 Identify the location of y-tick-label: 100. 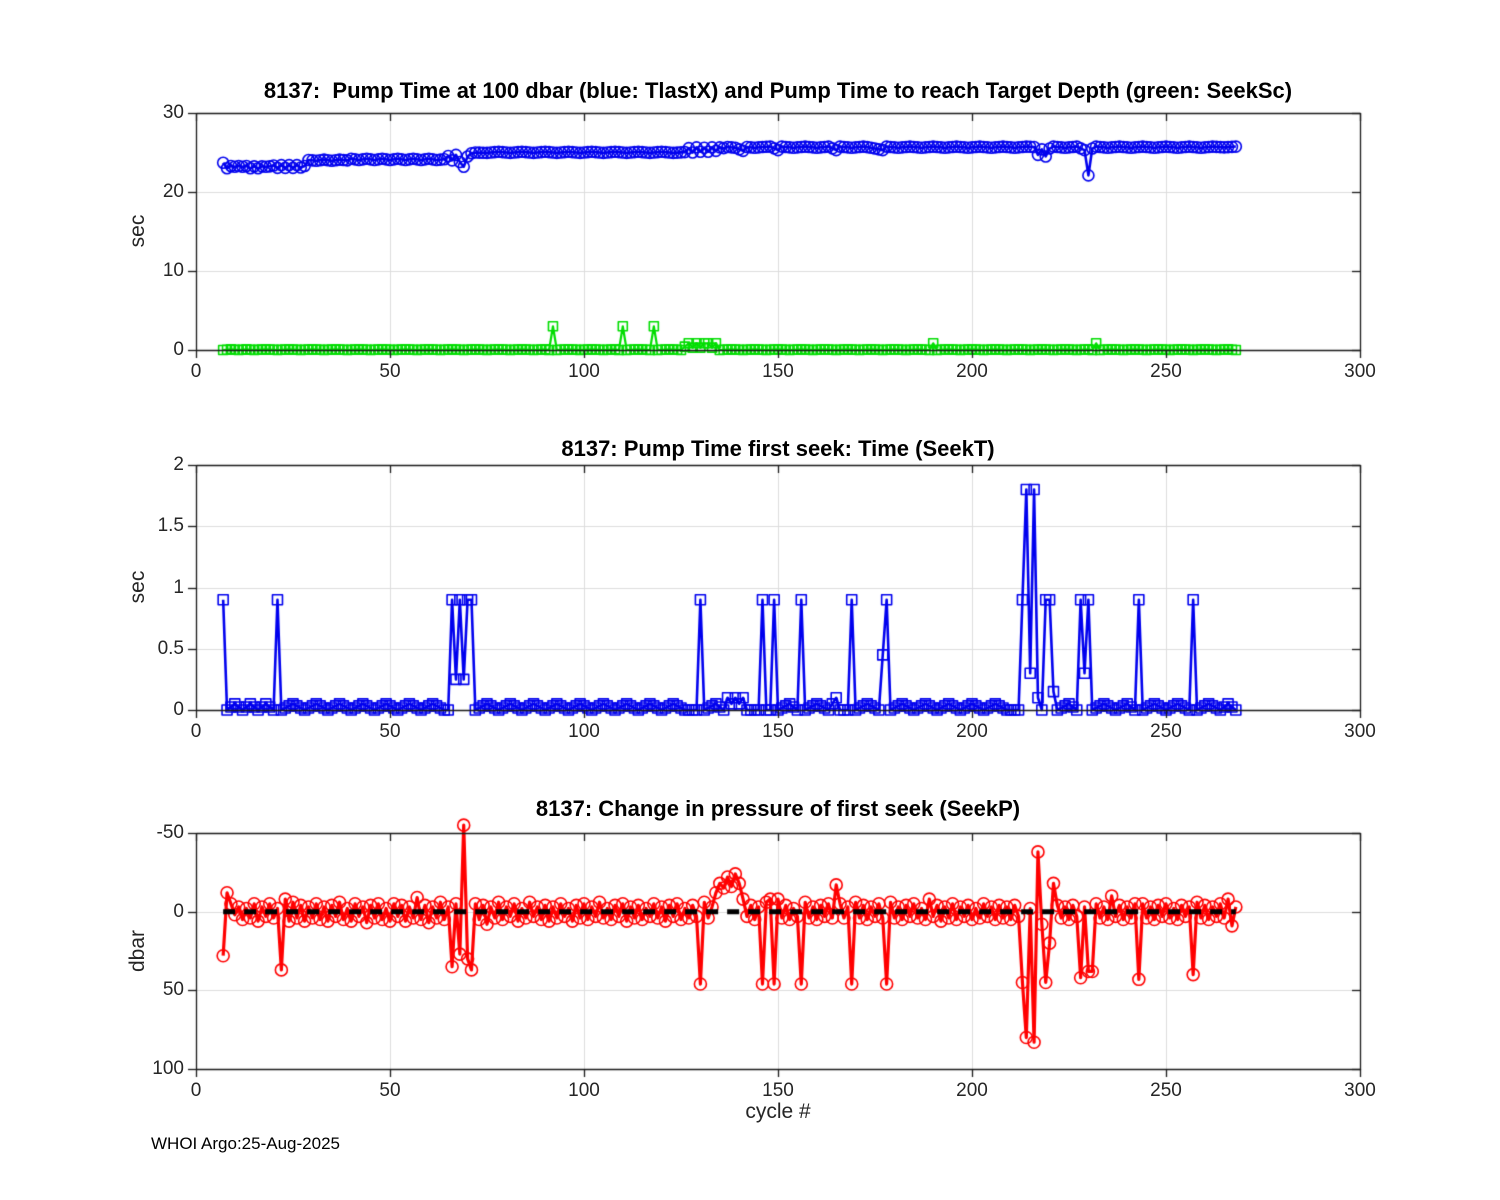
(168, 1068).